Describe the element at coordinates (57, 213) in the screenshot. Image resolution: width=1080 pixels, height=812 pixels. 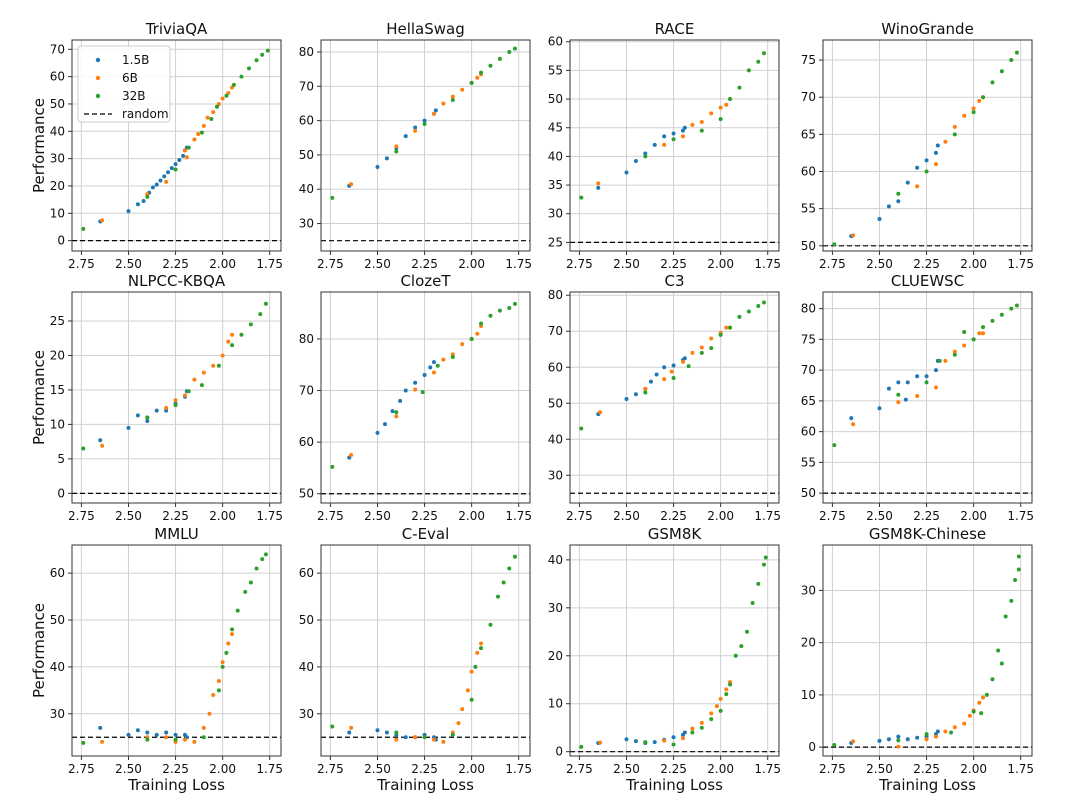
I see `y-tick-label: 10` at that location.